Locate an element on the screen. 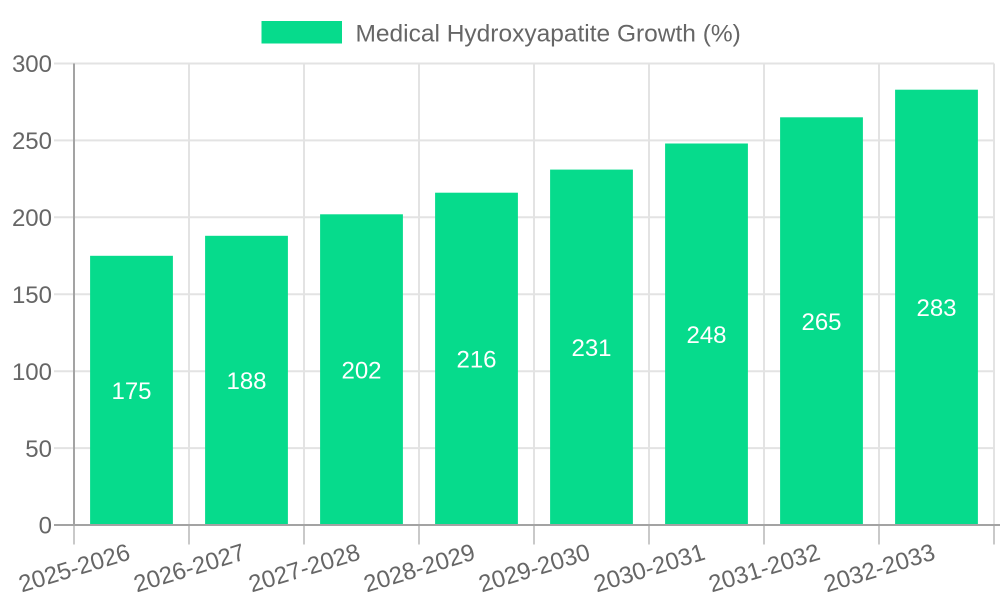 The image size is (1000, 605). svg-text: 200 is located at coordinates (32, 218).